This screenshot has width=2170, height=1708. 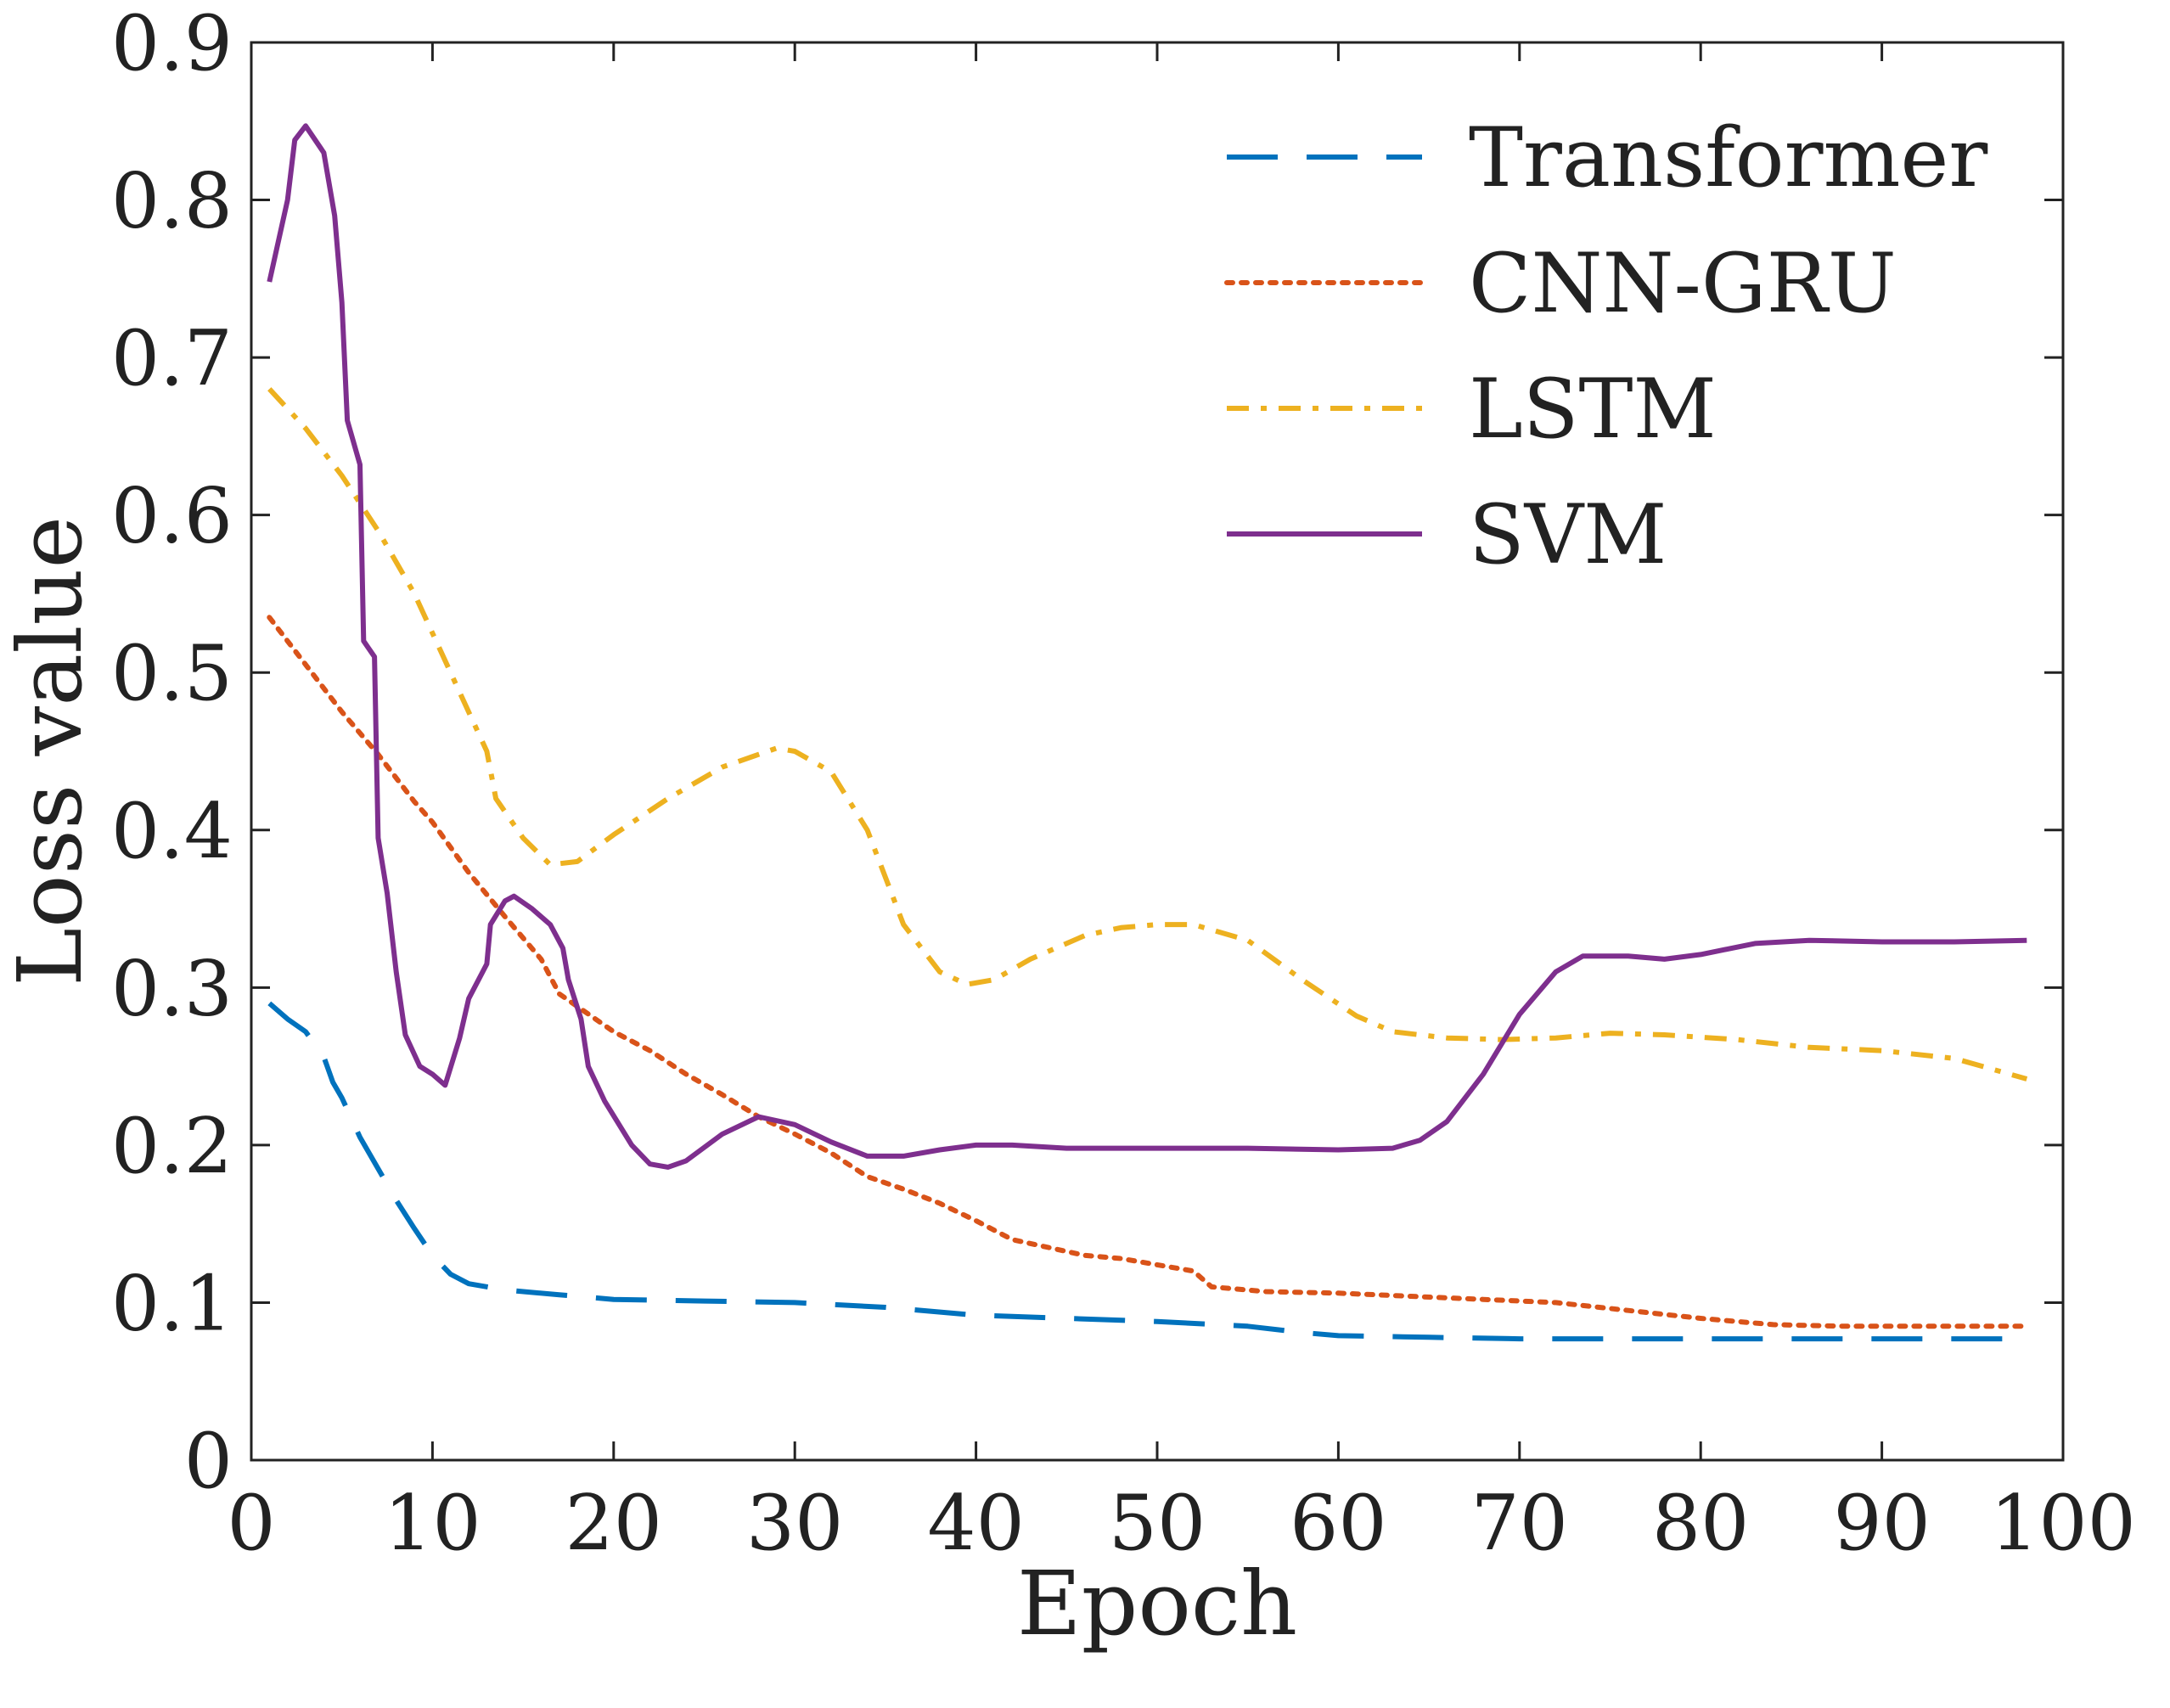 I want to click on legend-label: LSTM, so click(x=1593, y=409).